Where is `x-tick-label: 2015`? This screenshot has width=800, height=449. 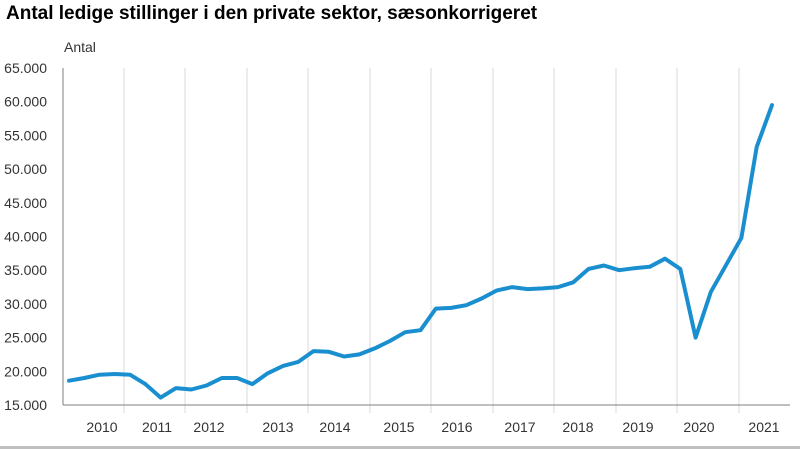 x-tick-label: 2015 is located at coordinates (398, 427).